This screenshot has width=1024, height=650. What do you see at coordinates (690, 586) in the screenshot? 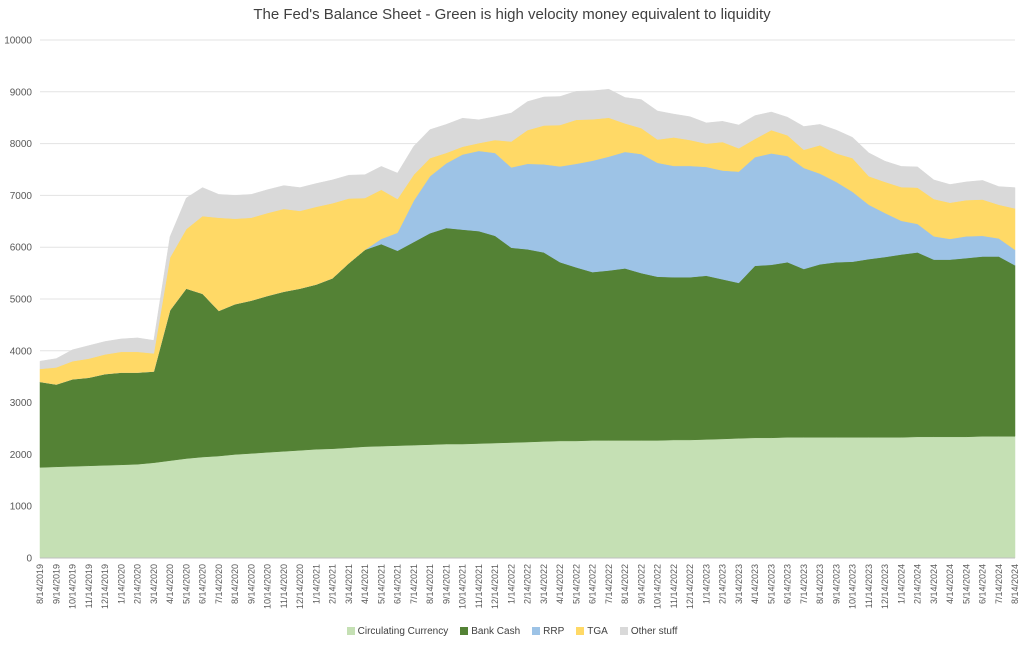
I see `x-tick-label: 12/14/2022` at bounding box center [690, 586].